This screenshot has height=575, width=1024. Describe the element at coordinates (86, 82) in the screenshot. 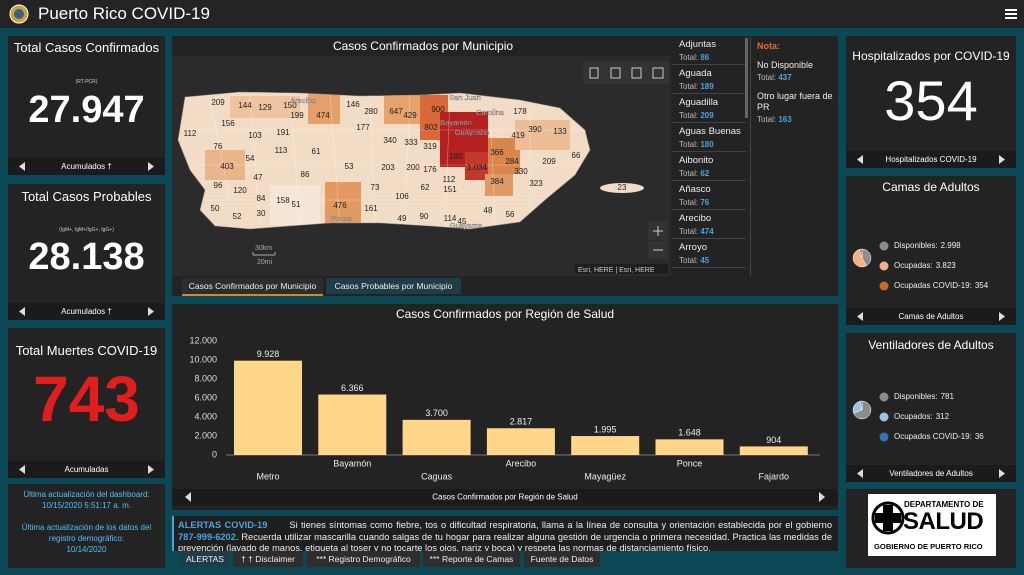

I see `card-subtitle: (RT-PCR)` at that location.